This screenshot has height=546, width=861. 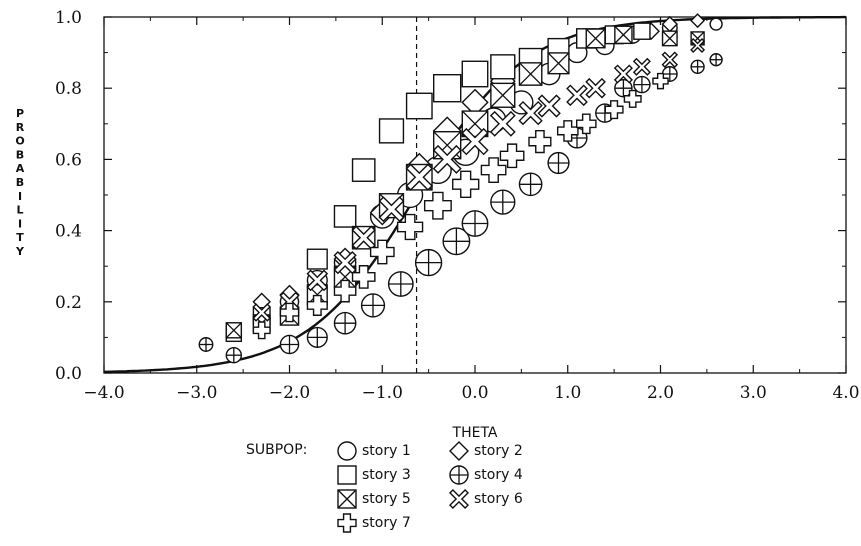 I want to click on x-tick-label: 3.0, so click(x=753, y=393).